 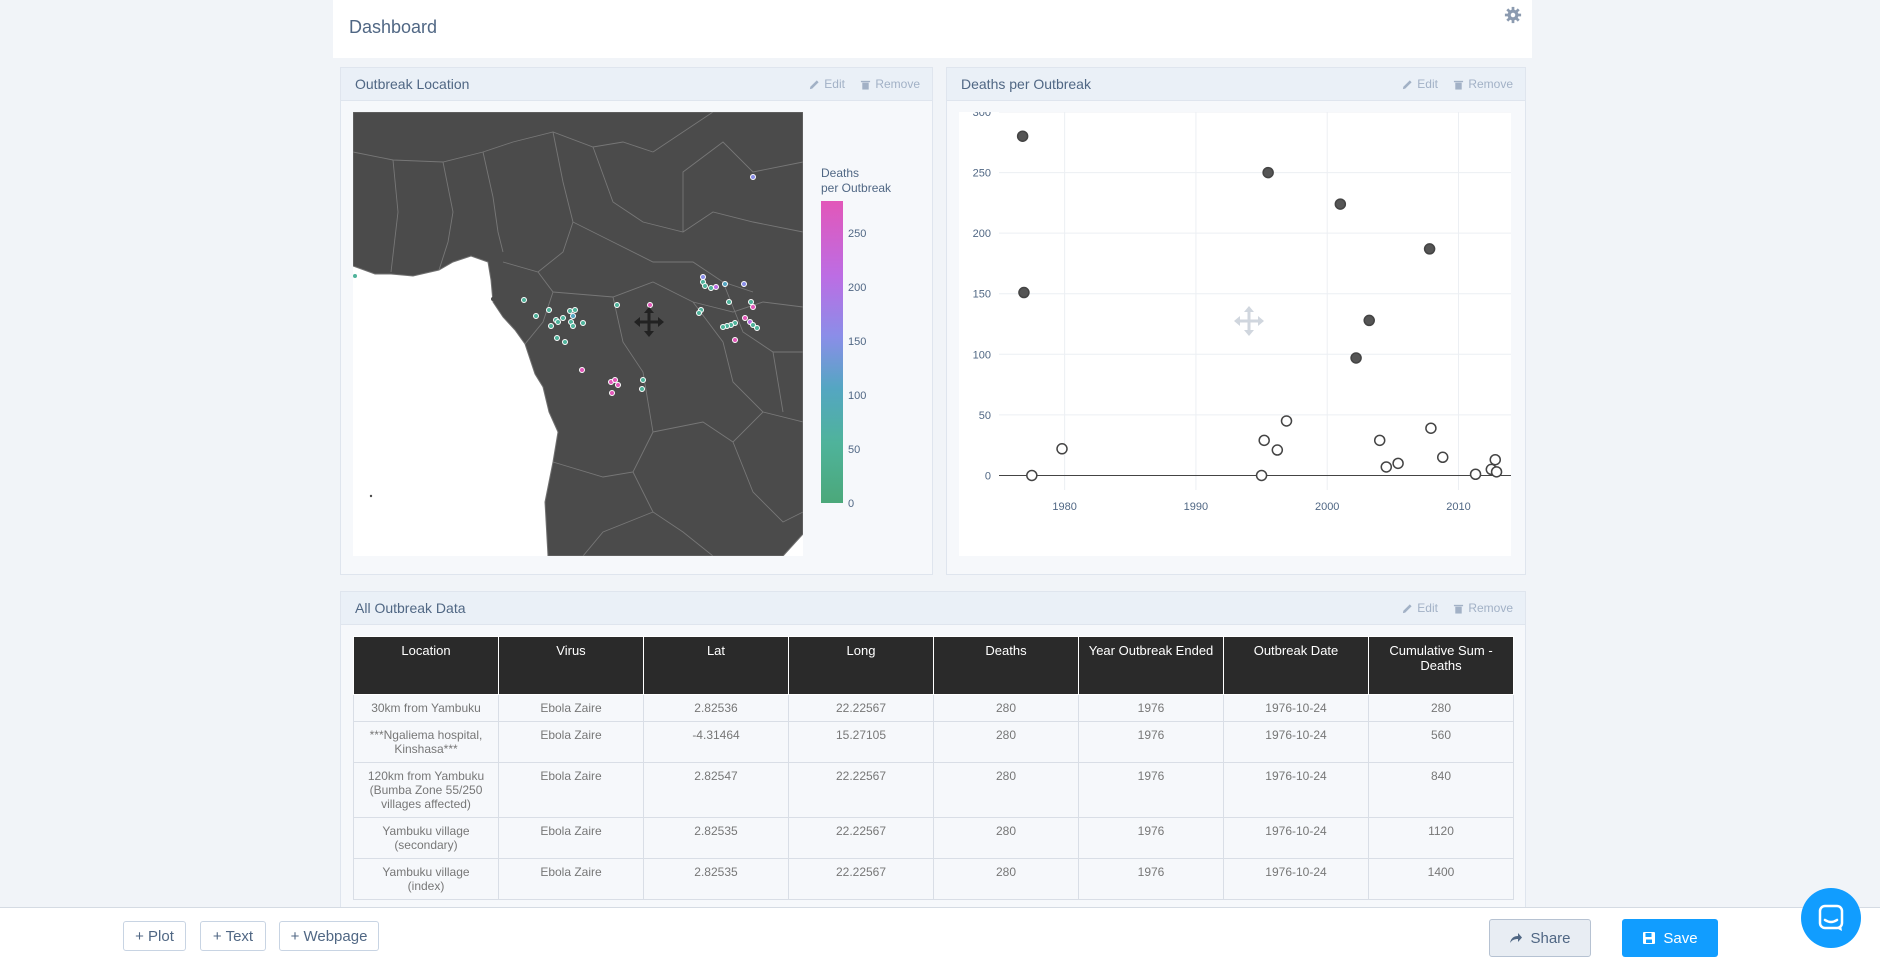 What do you see at coordinates (1441, 665) in the screenshot?
I see `column-header: Cumulative Sum - Deaths` at bounding box center [1441, 665].